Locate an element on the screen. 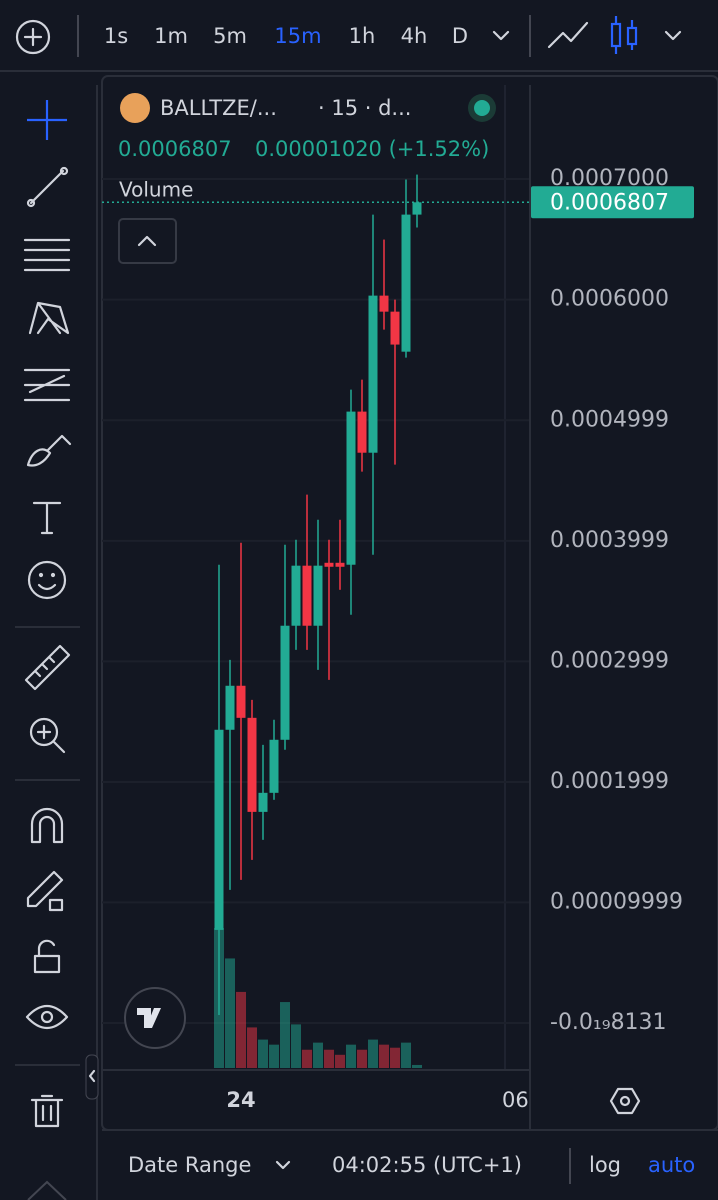 Image resolution: width=718 pixels, height=1200 pixels. left-toolbar is located at coordinates (57, 614).